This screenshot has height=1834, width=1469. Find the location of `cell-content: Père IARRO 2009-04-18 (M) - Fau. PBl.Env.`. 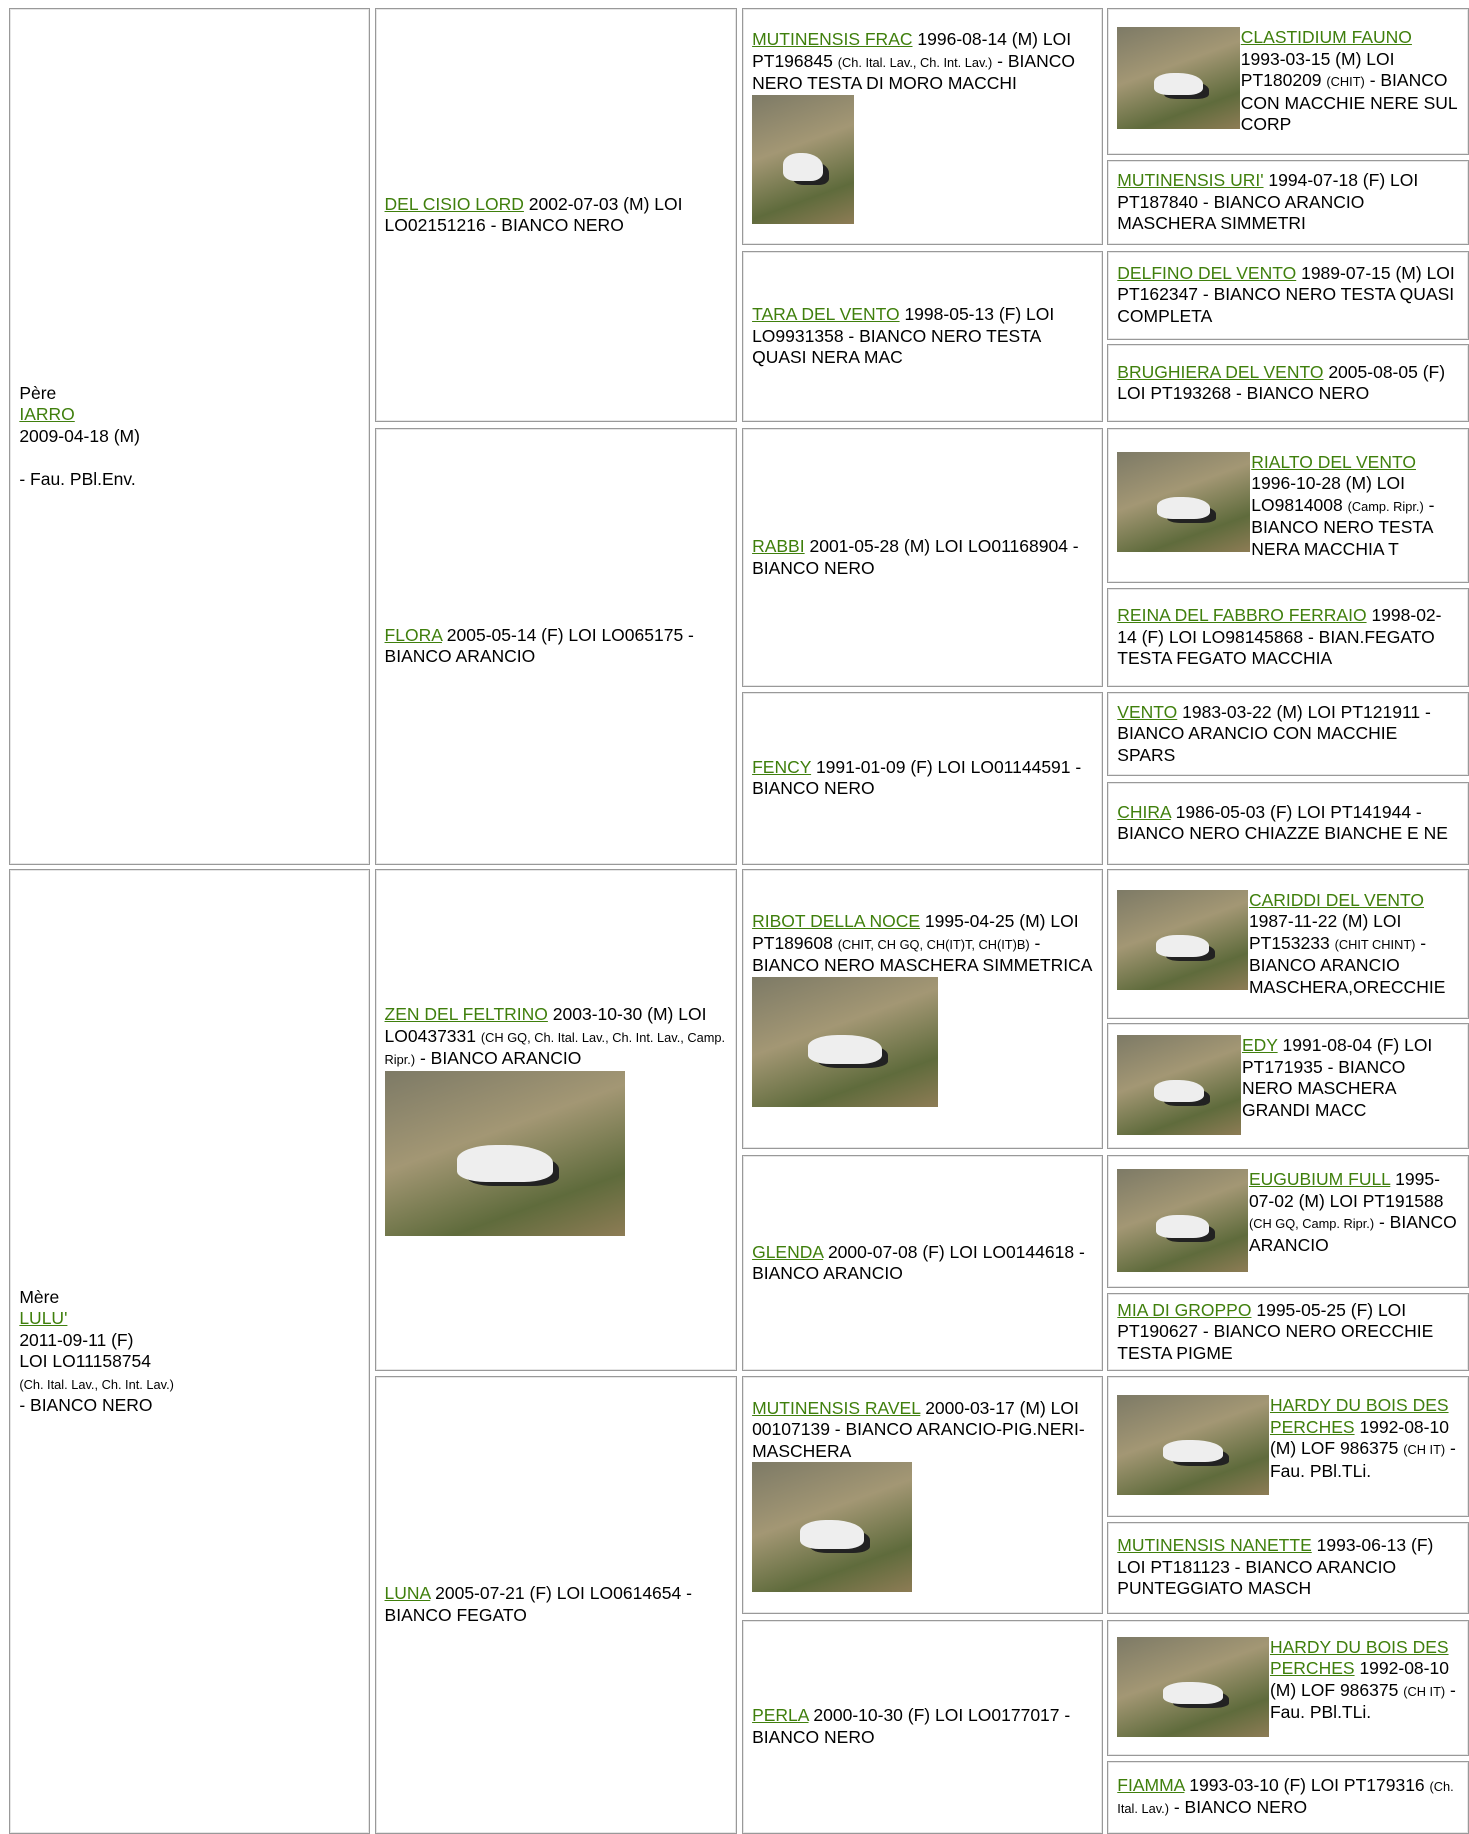

cell-content: Père IARRO 2009-04-18 (M) - Fau. PBl.Env. is located at coordinates (189, 437).